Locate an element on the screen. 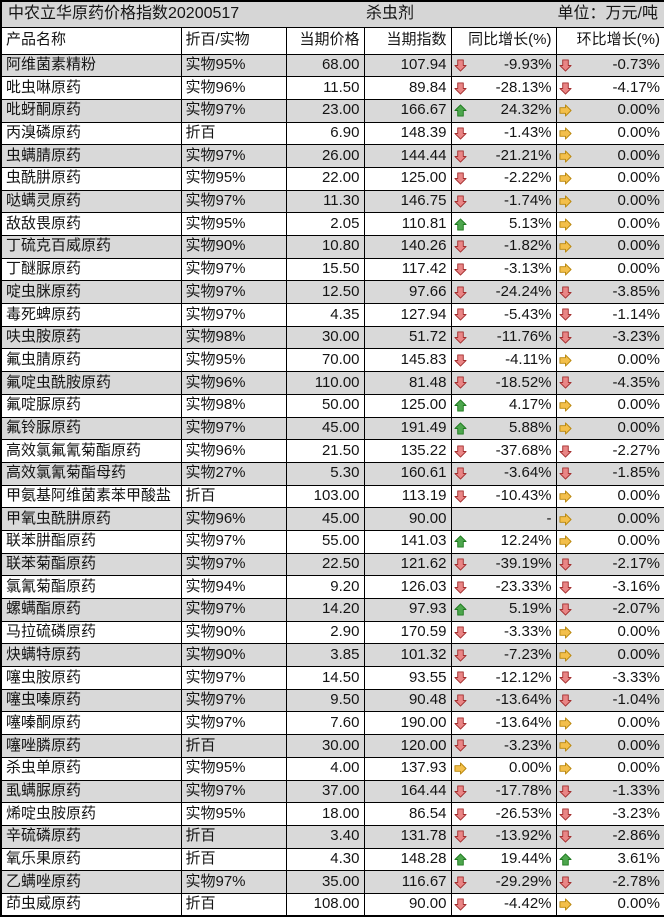 This screenshot has height=923, width=664. yoy-value: -11.76% is located at coordinates (524, 337).